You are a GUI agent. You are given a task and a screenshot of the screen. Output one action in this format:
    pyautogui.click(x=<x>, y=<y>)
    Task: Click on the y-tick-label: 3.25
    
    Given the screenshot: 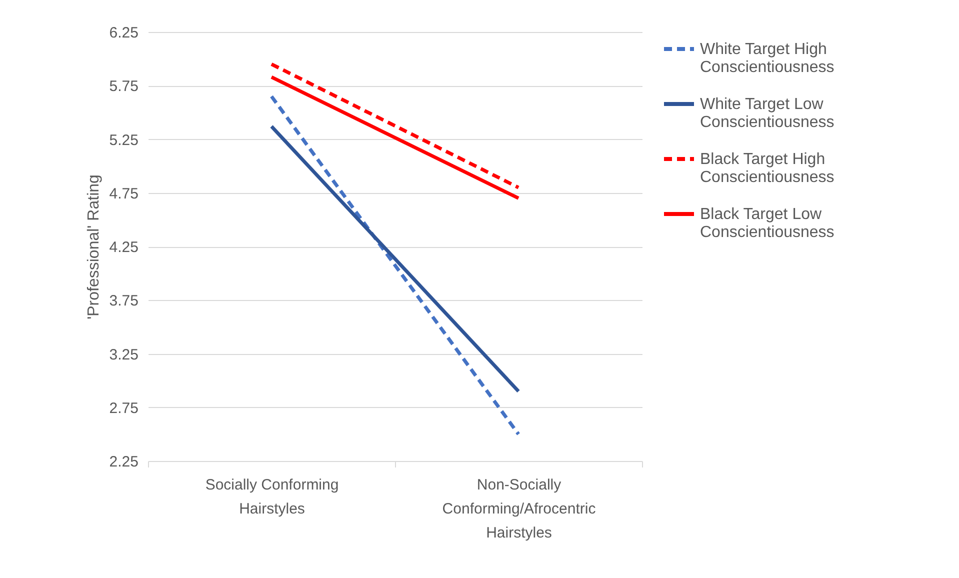 What is the action you would take?
    pyautogui.click(x=123, y=355)
    